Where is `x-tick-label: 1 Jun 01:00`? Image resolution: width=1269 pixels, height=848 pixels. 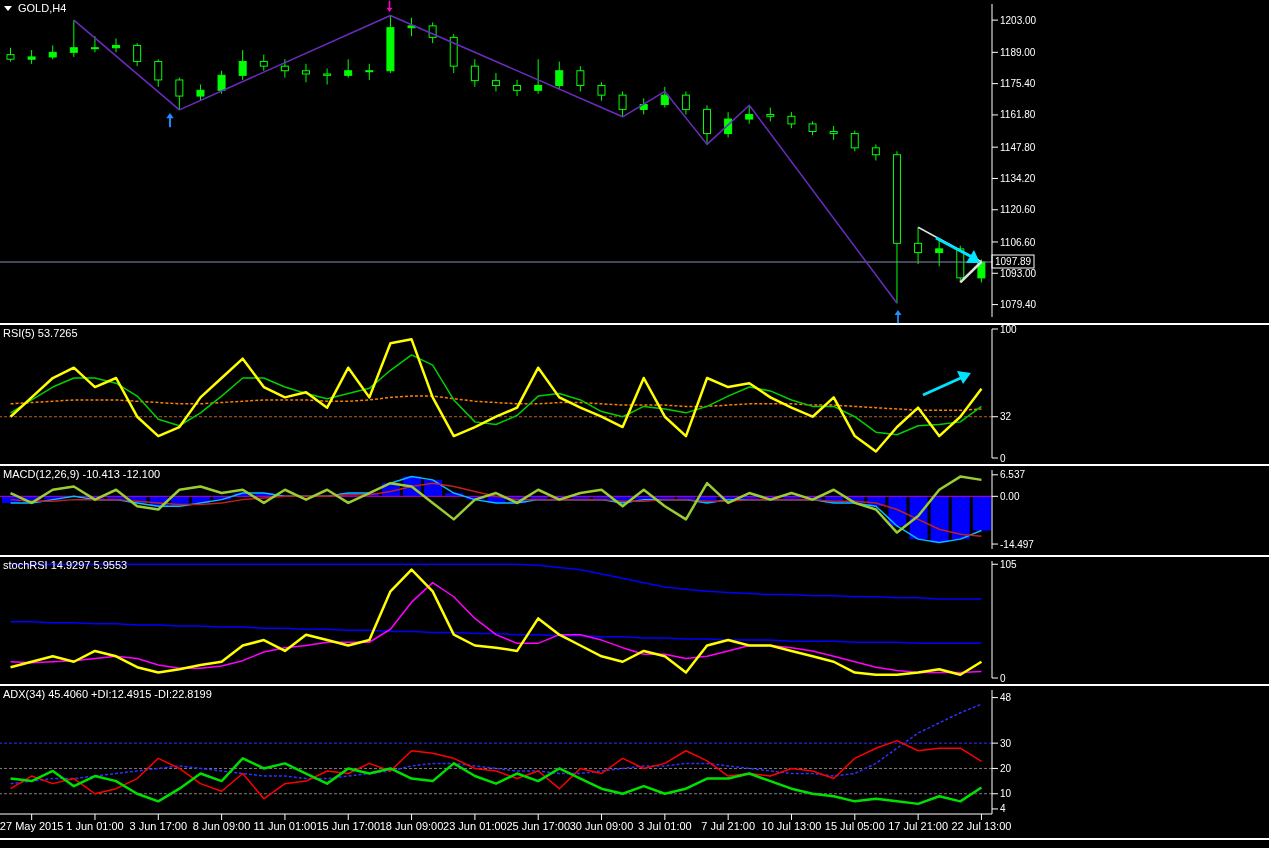 x-tick-label: 1 Jun 01:00 is located at coordinates (95, 825).